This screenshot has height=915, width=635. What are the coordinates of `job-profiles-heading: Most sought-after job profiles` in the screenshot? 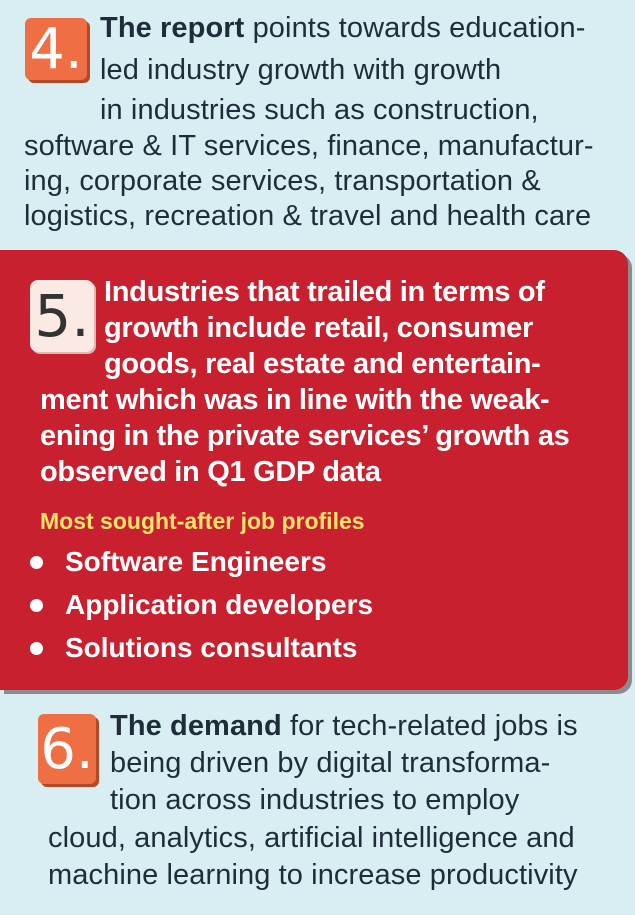 It's located at (202, 521).